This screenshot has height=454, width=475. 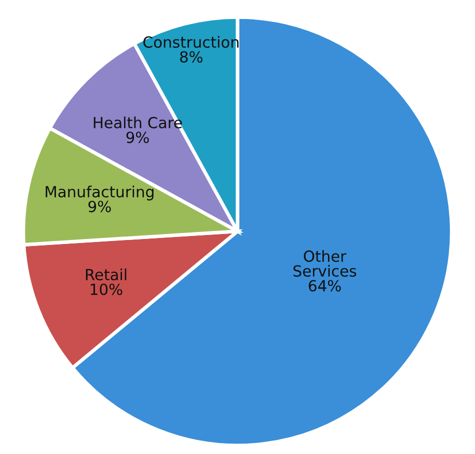 What do you see at coordinates (191, 57) in the screenshot?
I see `data-label: 8%` at bounding box center [191, 57].